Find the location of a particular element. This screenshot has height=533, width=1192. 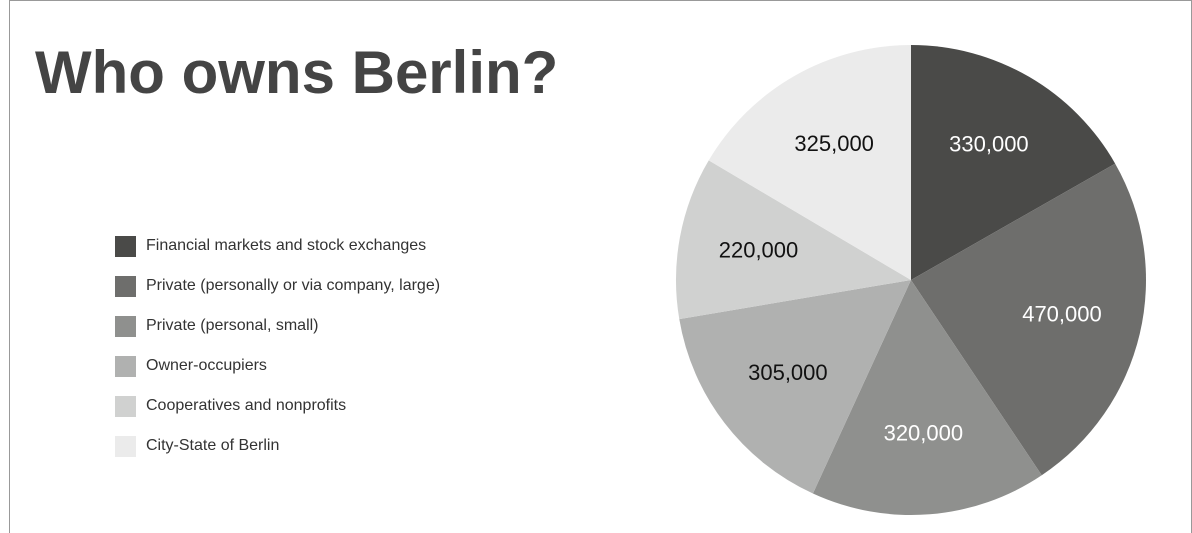

slice-label: 320,000 is located at coordinates (924, 432).